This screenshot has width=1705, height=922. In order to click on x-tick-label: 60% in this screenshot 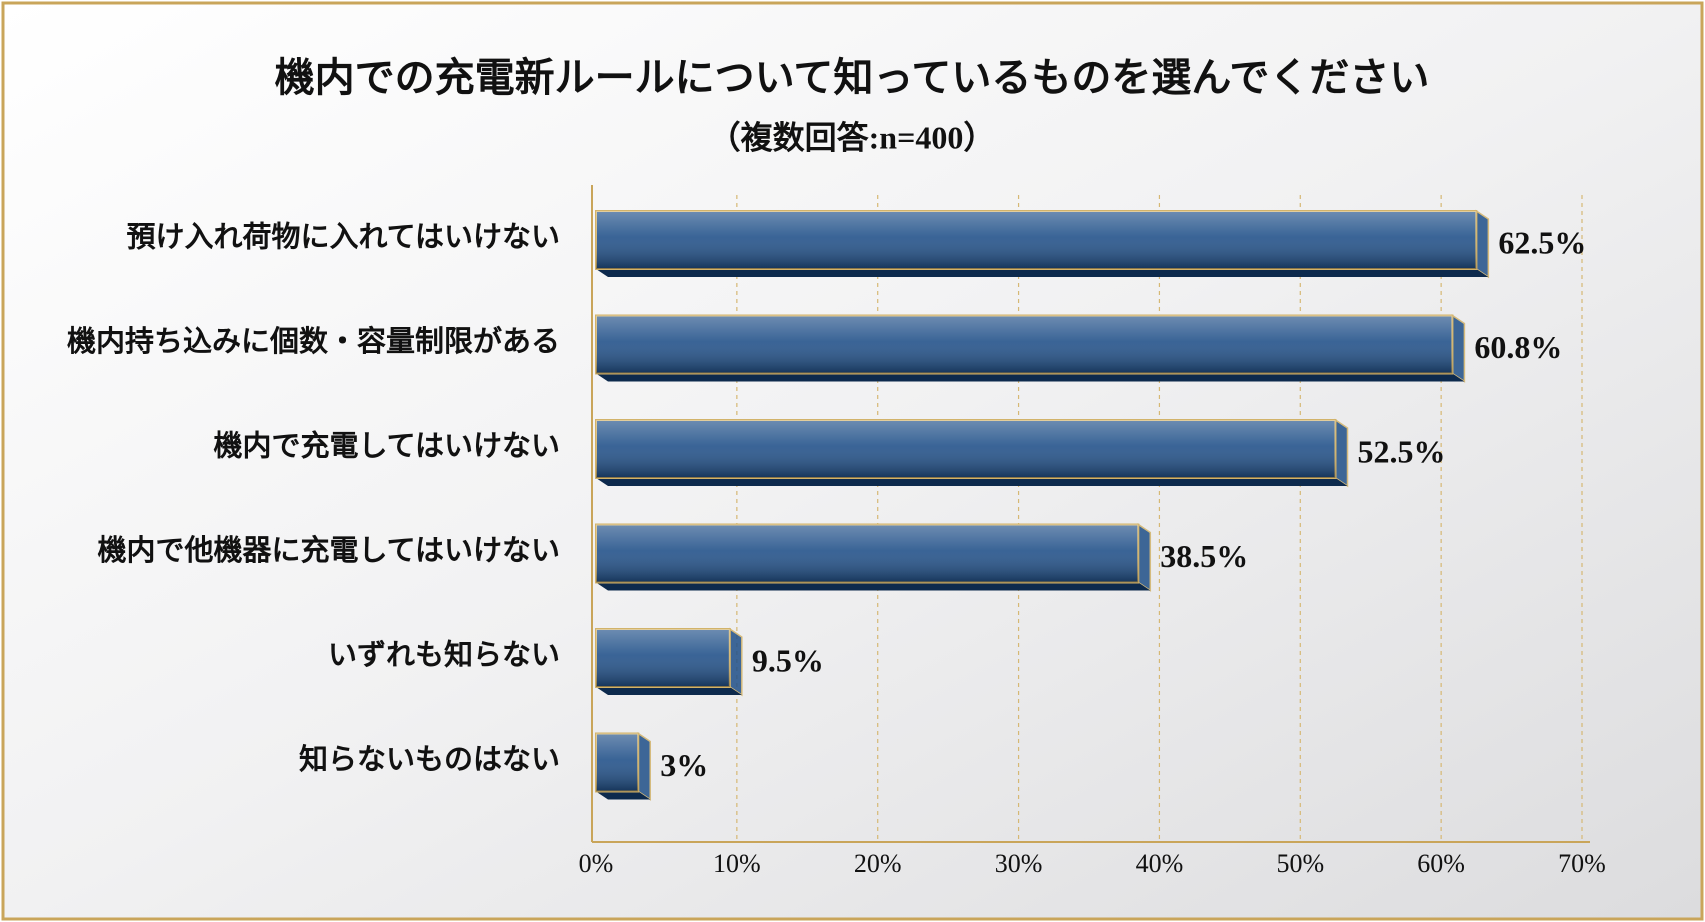, I will do `click(1441, 863)`.